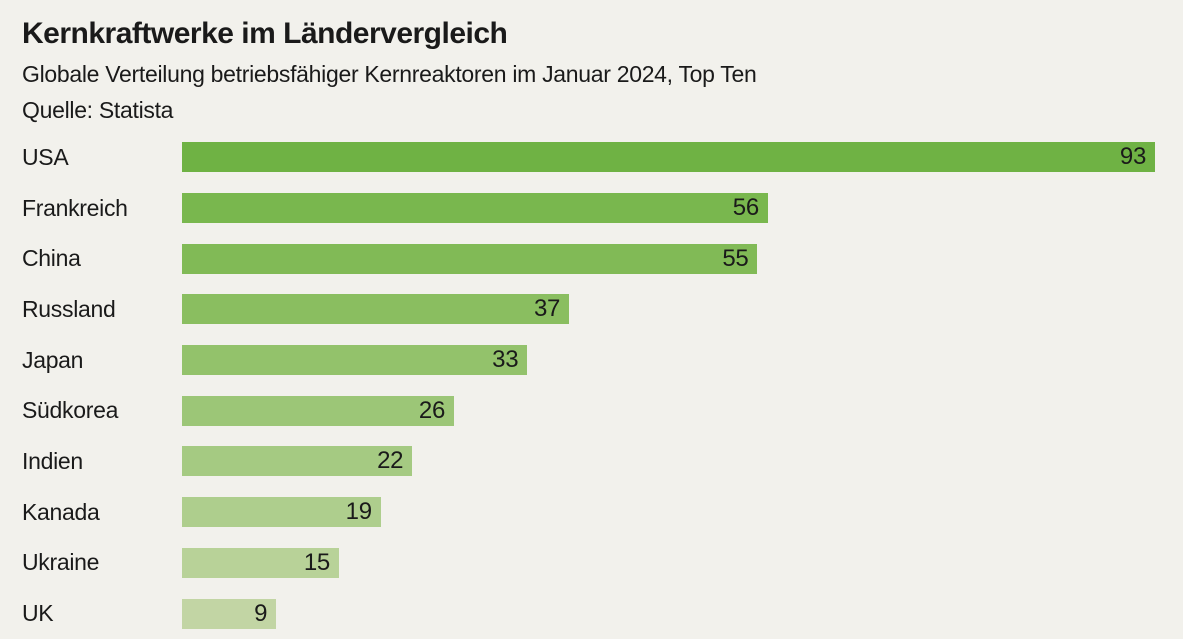 Image resolution: width=1183 pixels, height=639 pixels. I want to click on bar: 19, so click(281, 512).